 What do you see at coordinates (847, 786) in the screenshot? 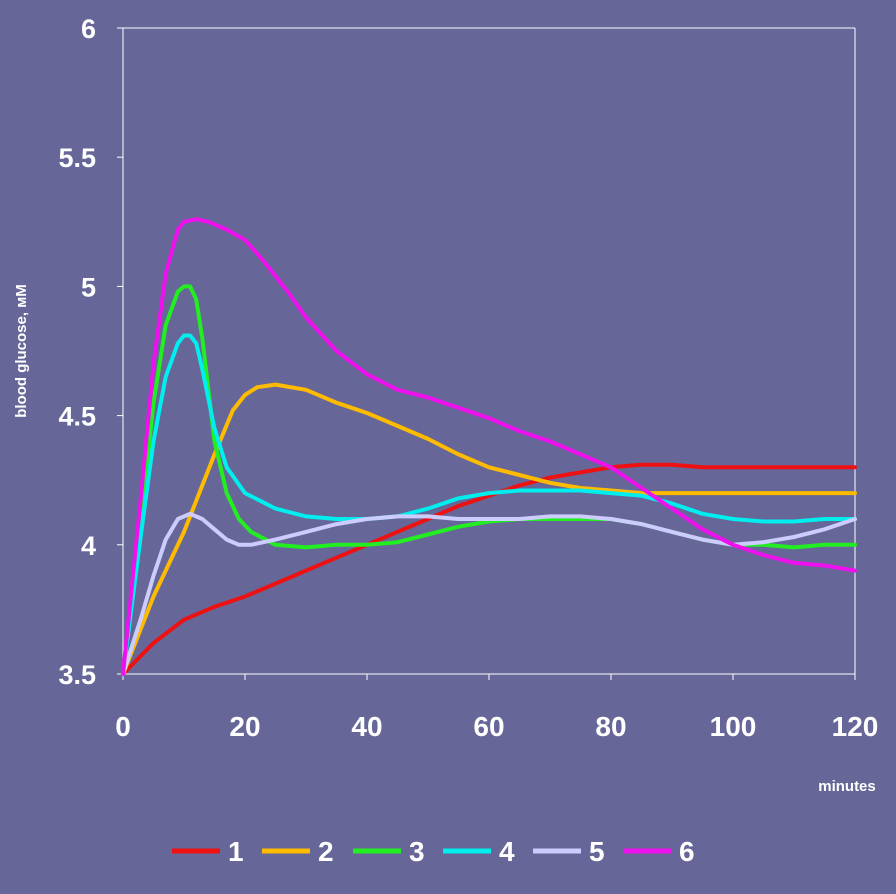
I see `x-axis-label: minutes` at bounding box center [847, 786].